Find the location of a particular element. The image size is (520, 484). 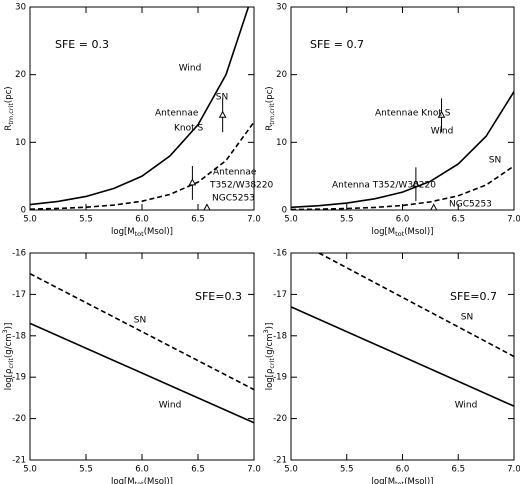

annotation: Antennae Knot S is located at coordinates (413, 114).